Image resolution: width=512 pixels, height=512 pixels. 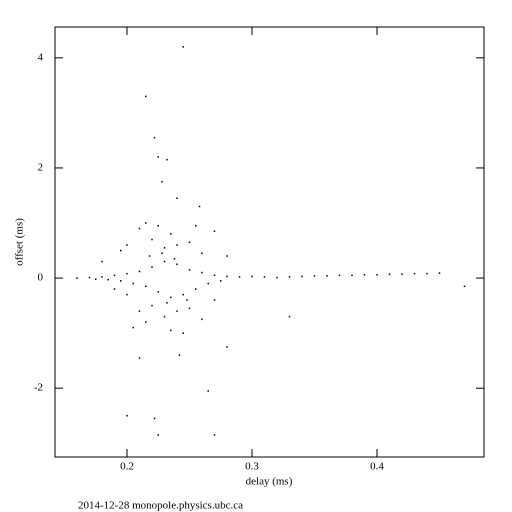 What do you see at coordinates (377, 467) in the screenshot?
I see `x-tick-label: 0.4` at bounding box center [377, 467].